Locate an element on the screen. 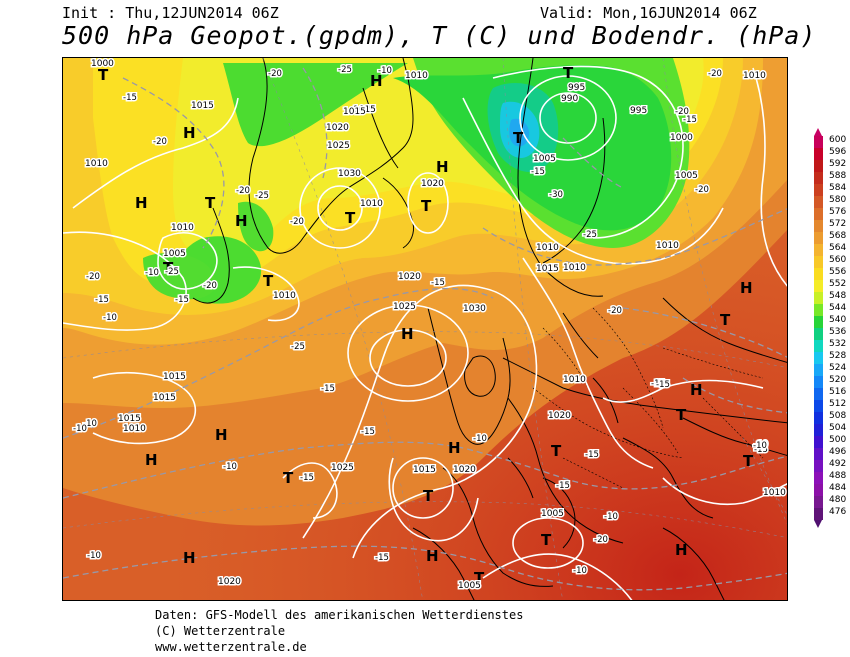  legend-value: 480 is located at coordinates (838, 500).